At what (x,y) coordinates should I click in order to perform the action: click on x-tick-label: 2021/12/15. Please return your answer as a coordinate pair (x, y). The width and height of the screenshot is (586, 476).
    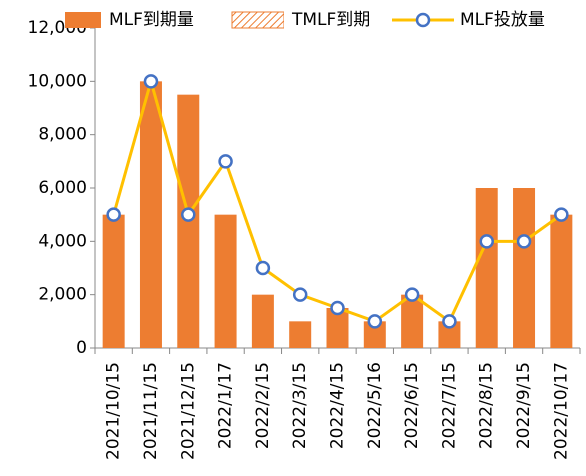
    Looking at the image, I should click on (188, 411).